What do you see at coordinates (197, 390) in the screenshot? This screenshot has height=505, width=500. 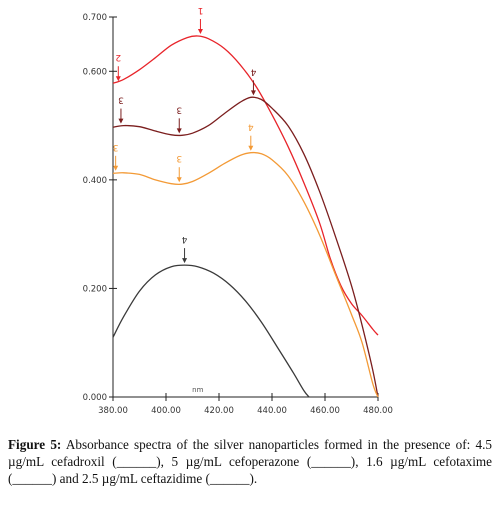 I see `x-axis-label: nm` at bounding box center [197, 390].